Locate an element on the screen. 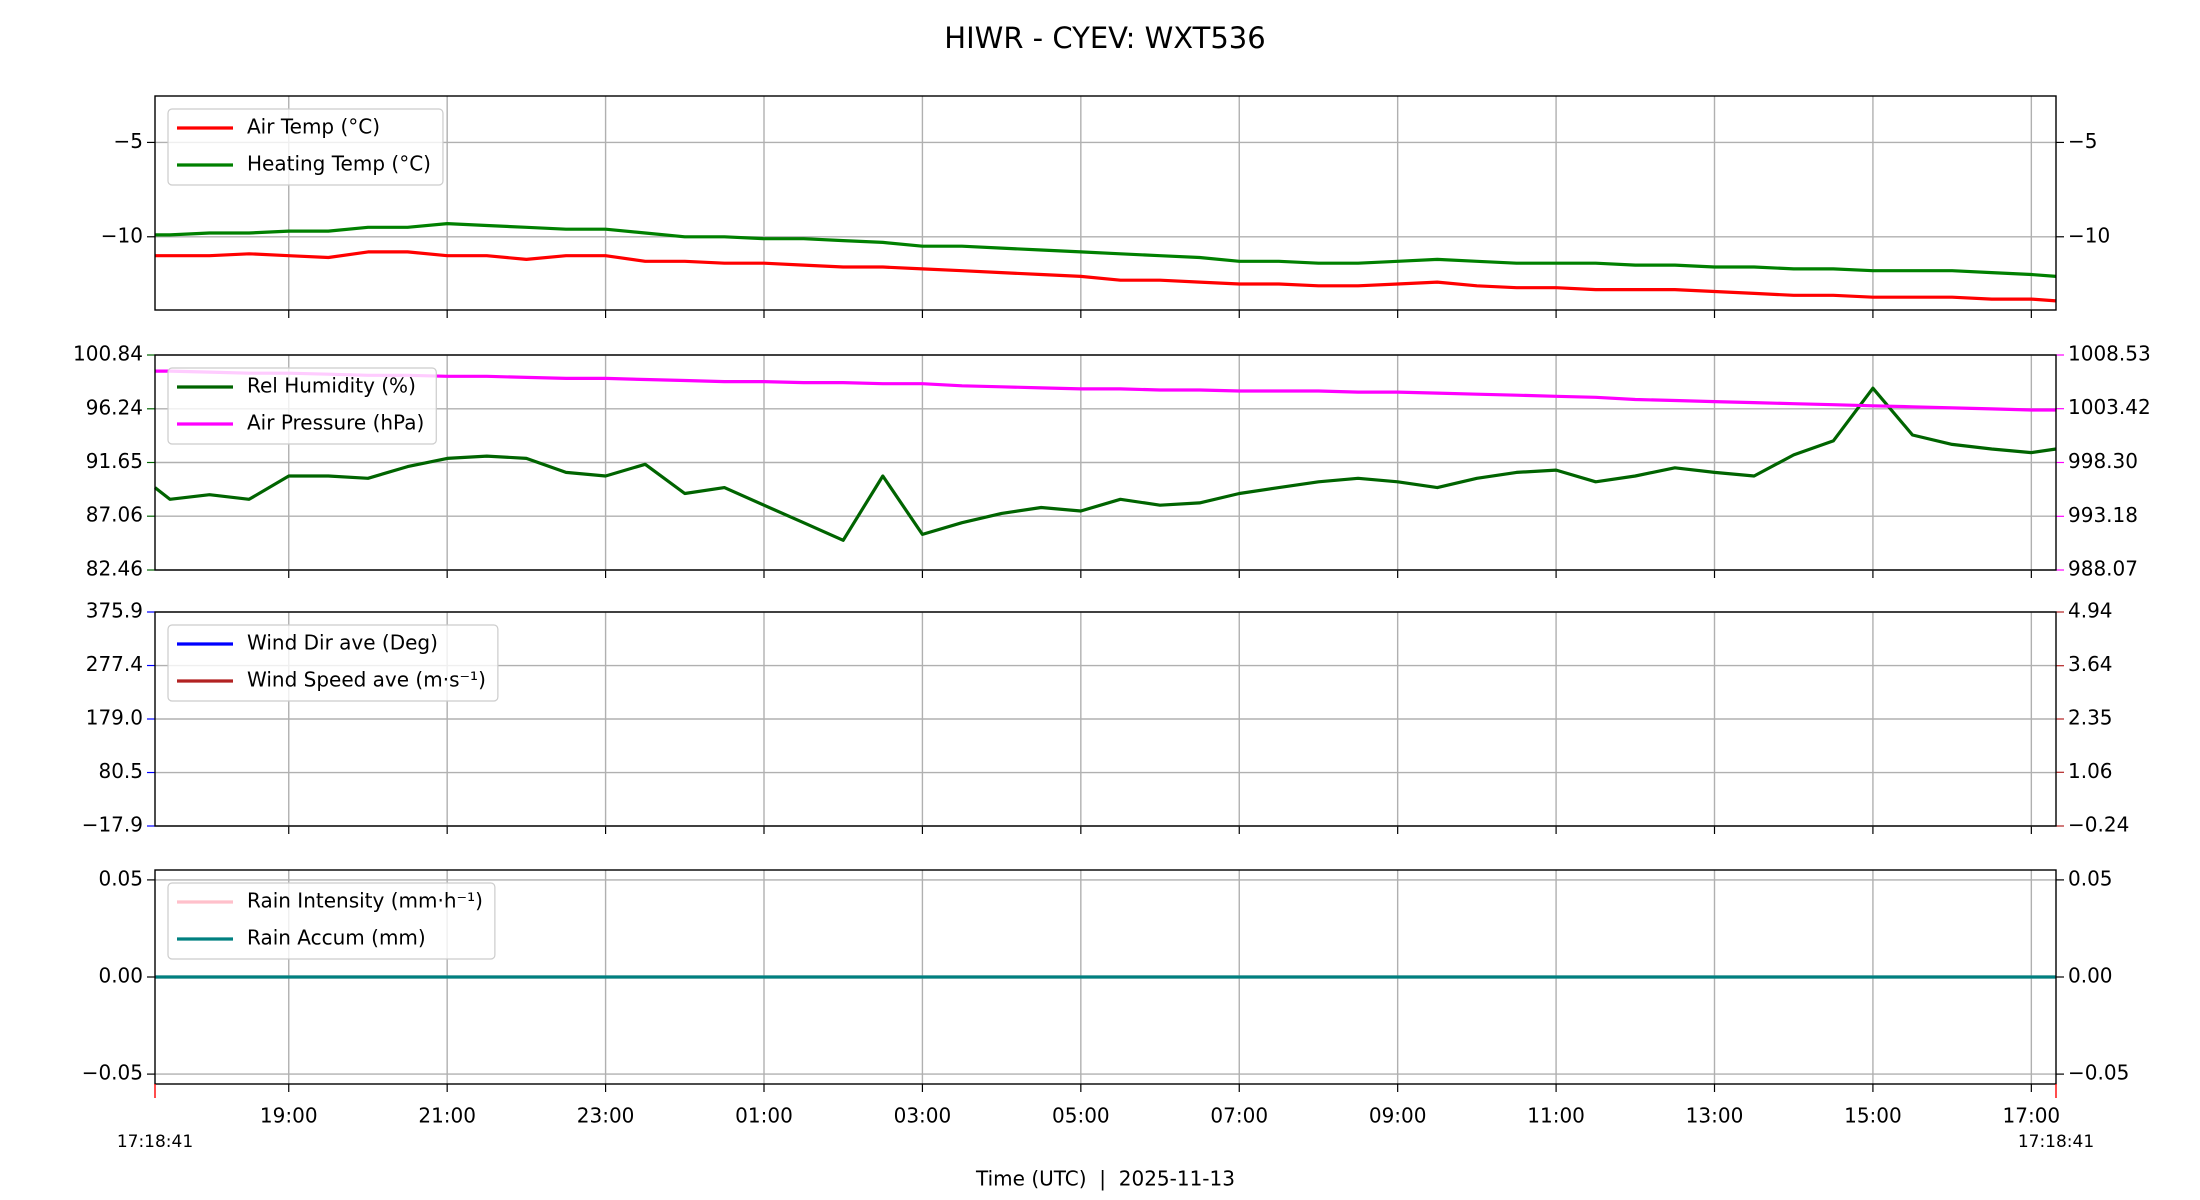 The width and height of the screenshot is (2200, 1200). y-tick-label: 1008.53 is located at coordinates (2109, 354).